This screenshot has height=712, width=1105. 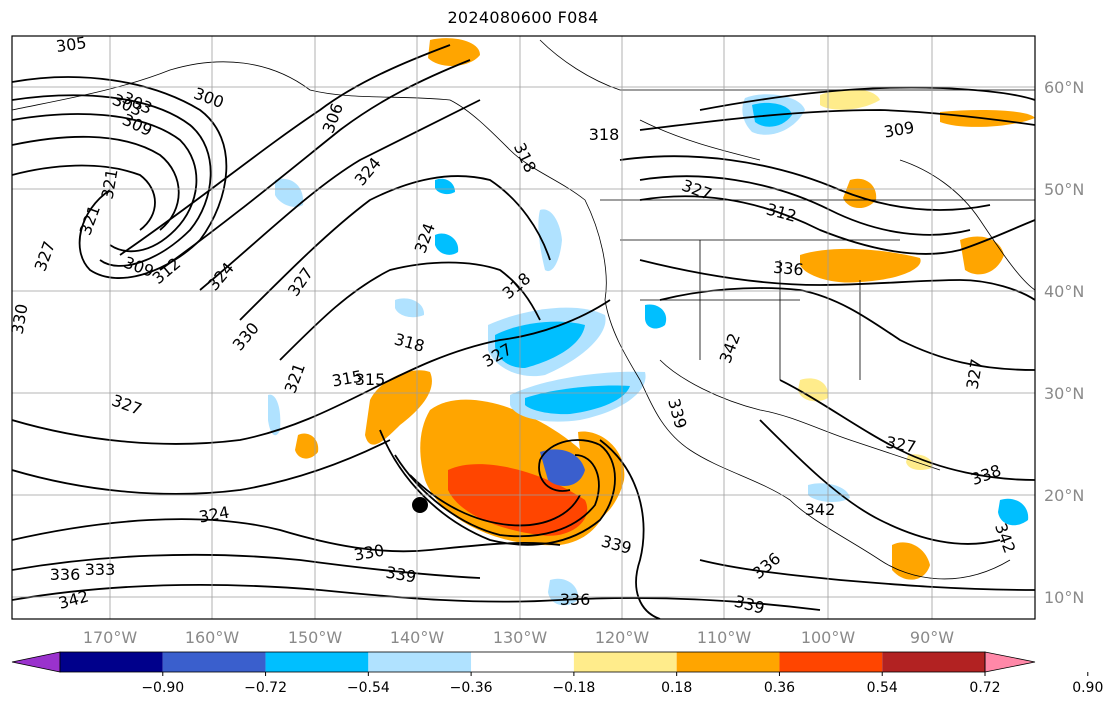 I want to click on colorbar-tick-label: −0.36, so click(x=471, y=688).